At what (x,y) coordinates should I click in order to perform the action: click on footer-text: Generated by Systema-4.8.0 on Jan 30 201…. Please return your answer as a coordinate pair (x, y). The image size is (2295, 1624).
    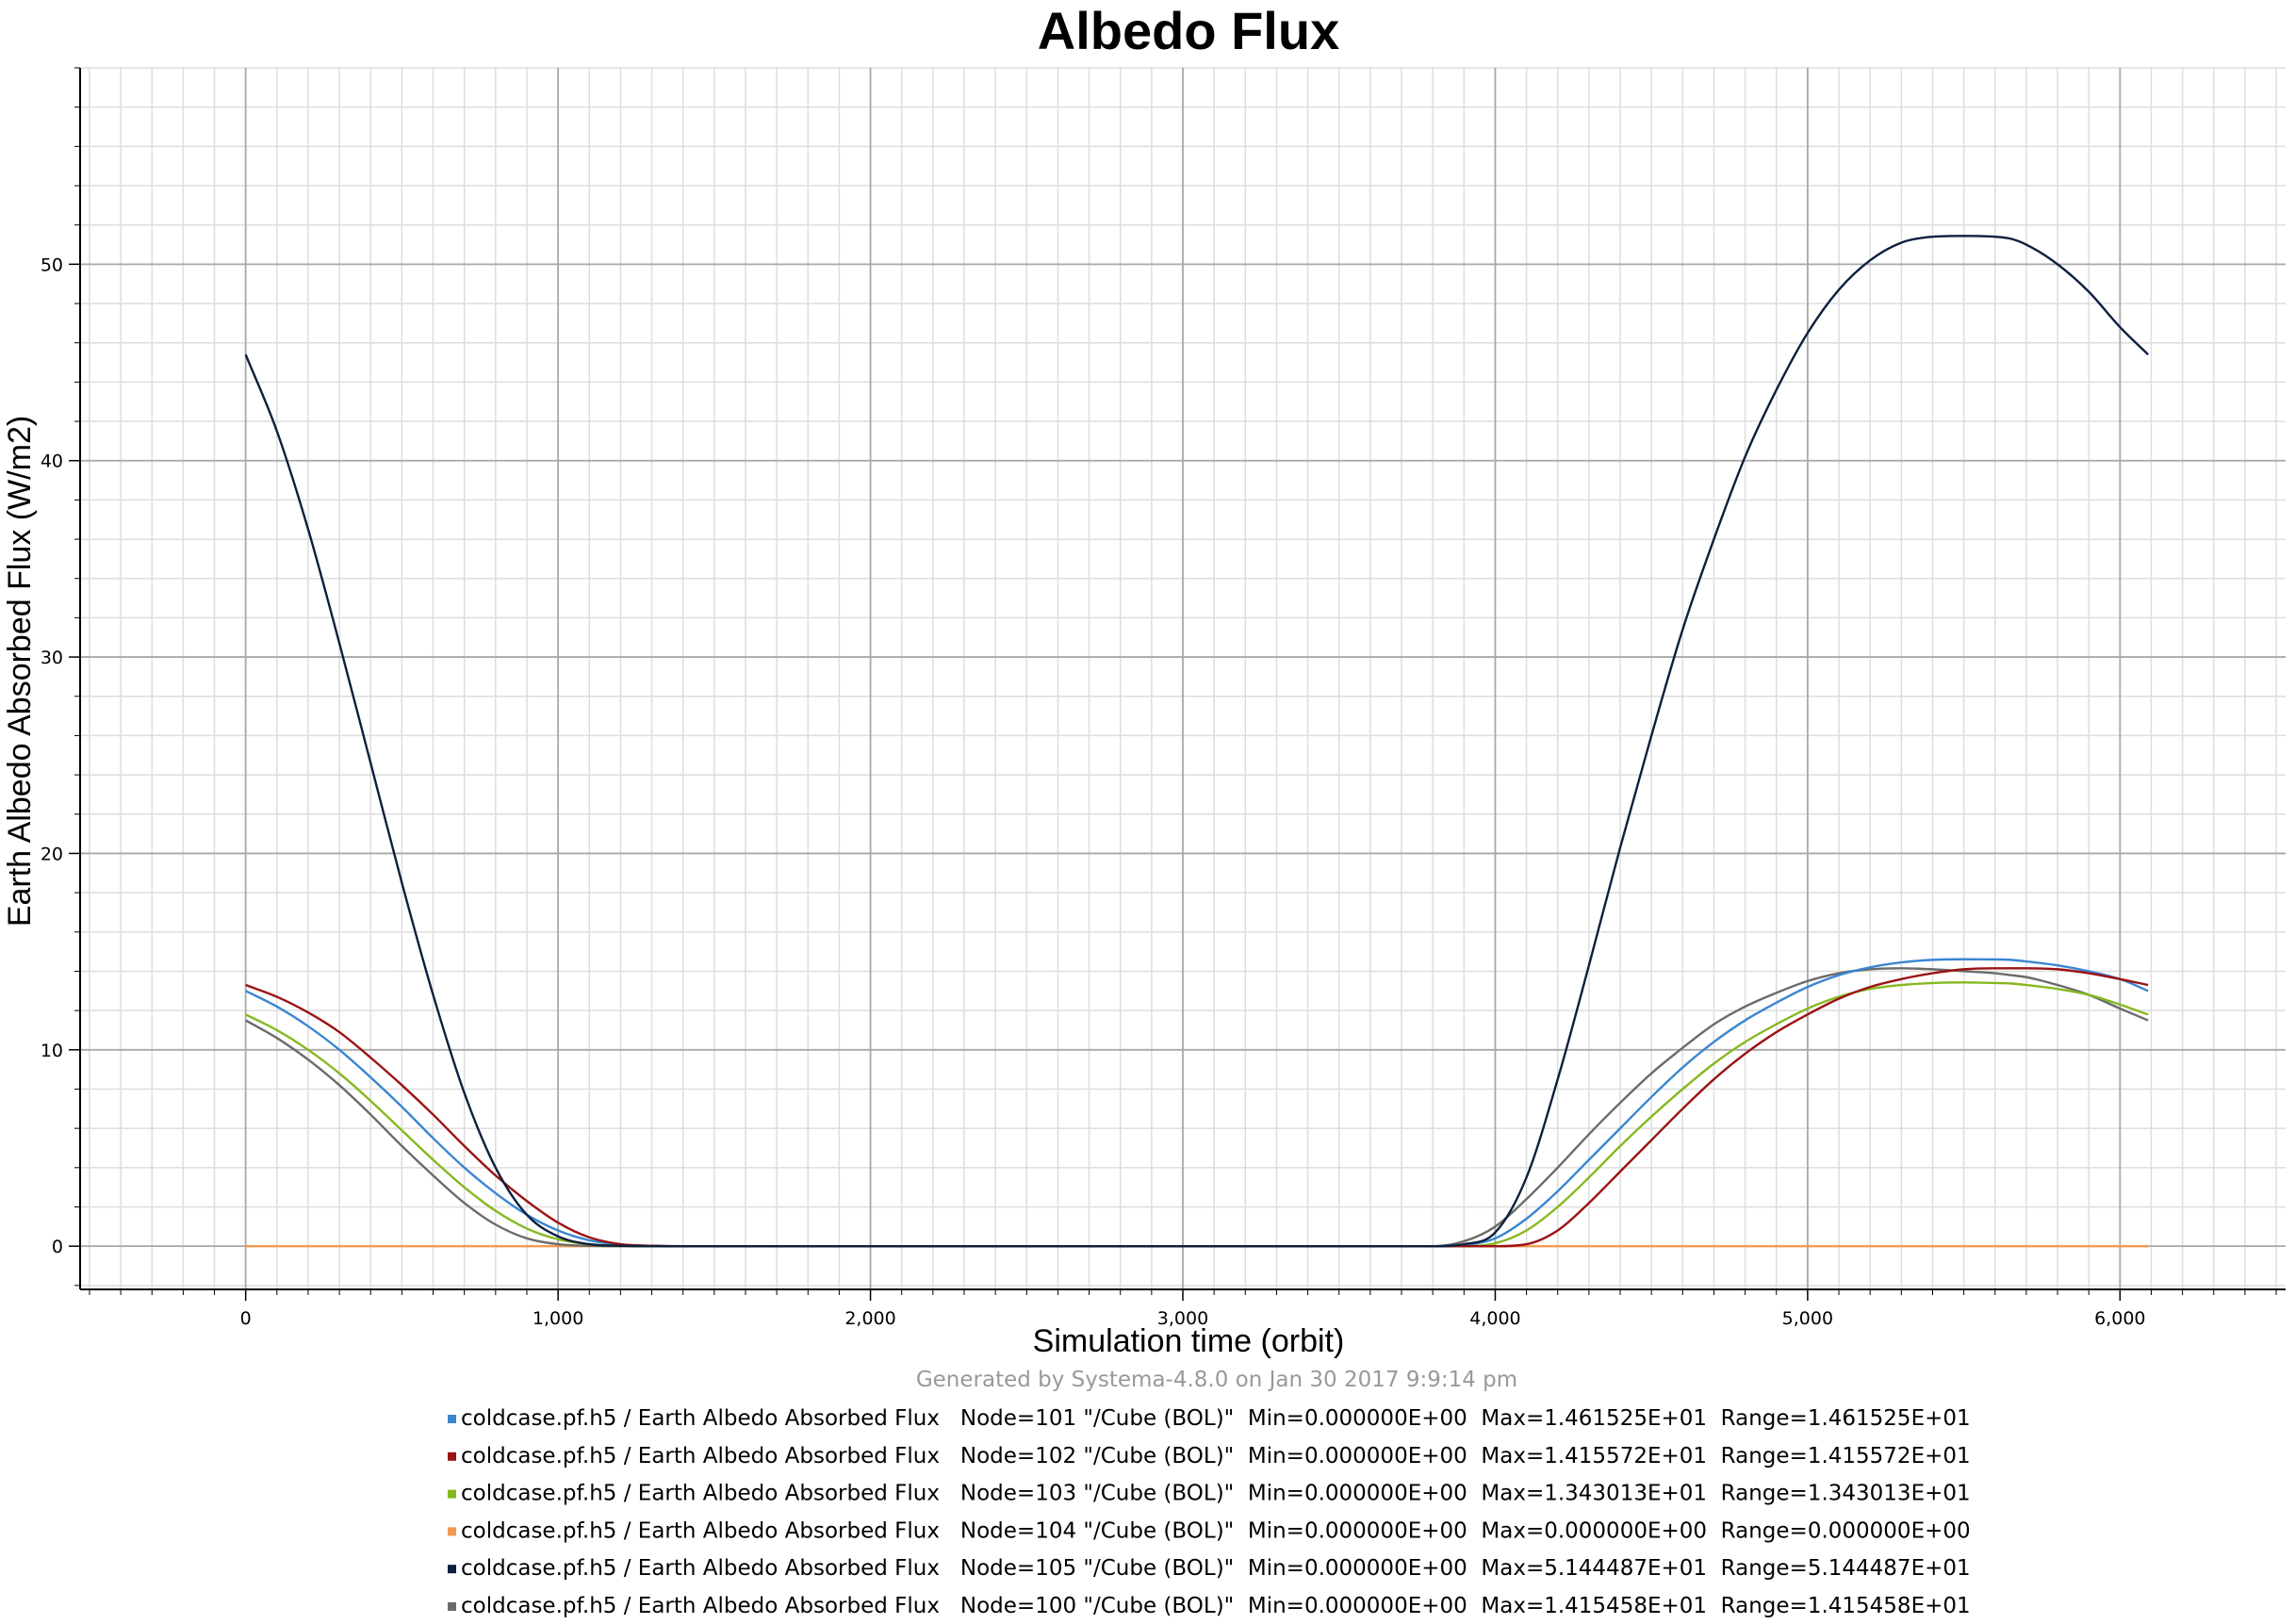
    Looking at the image, I should click on (1216, 1380).